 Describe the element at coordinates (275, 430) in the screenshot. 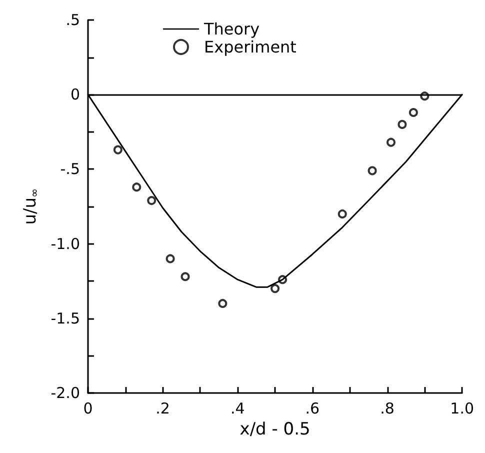

I see `x-axis-title: x/d - 0.5` at that location.